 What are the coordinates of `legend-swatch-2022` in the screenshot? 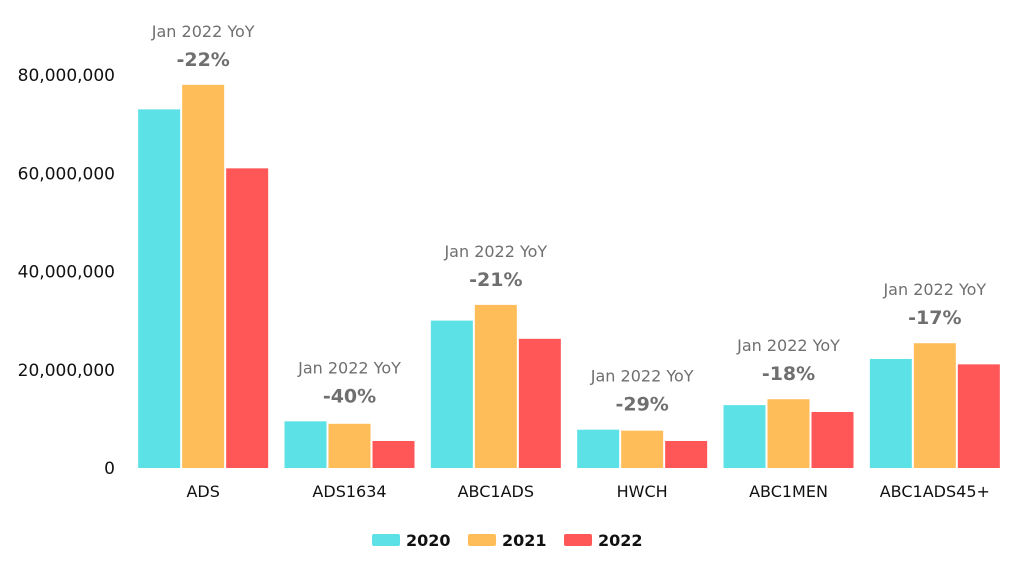 It's located at (578, 540).